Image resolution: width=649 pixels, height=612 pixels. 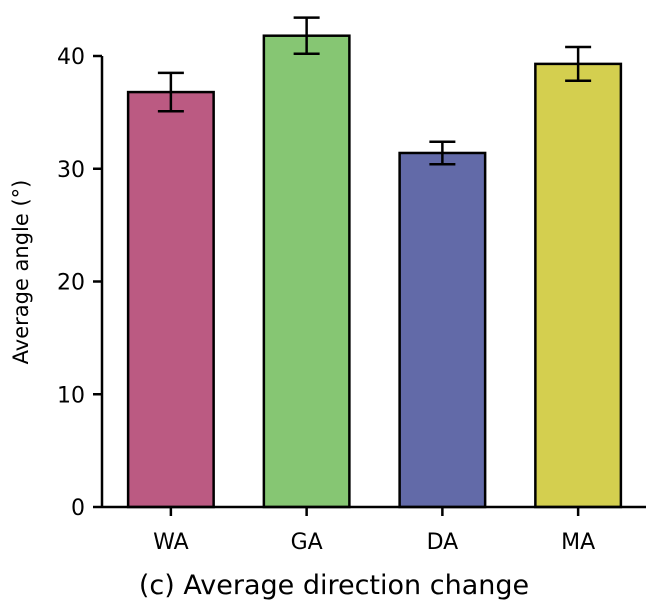 I want to click on y-tick-label: 40, so click(x=71, y=57).